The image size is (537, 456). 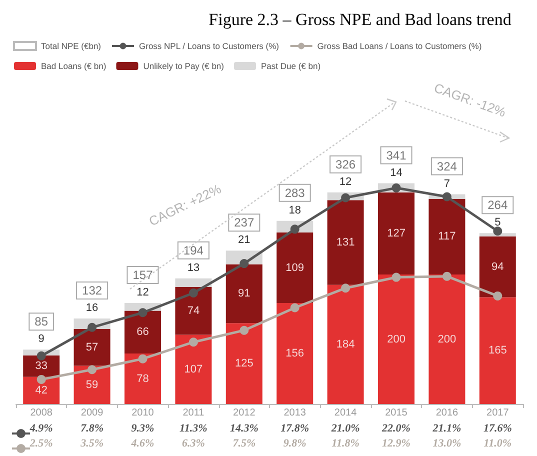 I want to click on data-label: 117, so click(x=447, y=236).